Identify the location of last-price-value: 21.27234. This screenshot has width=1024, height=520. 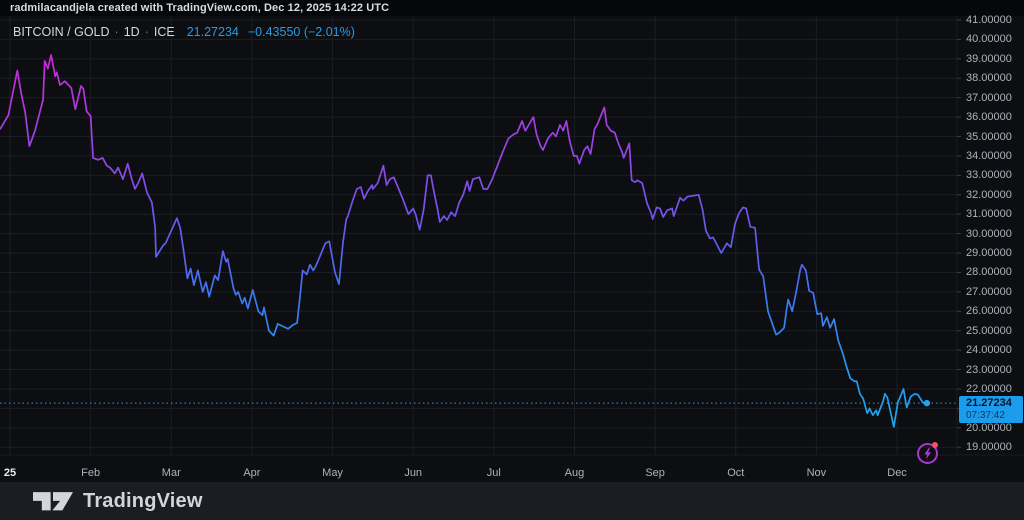
(989, 403).